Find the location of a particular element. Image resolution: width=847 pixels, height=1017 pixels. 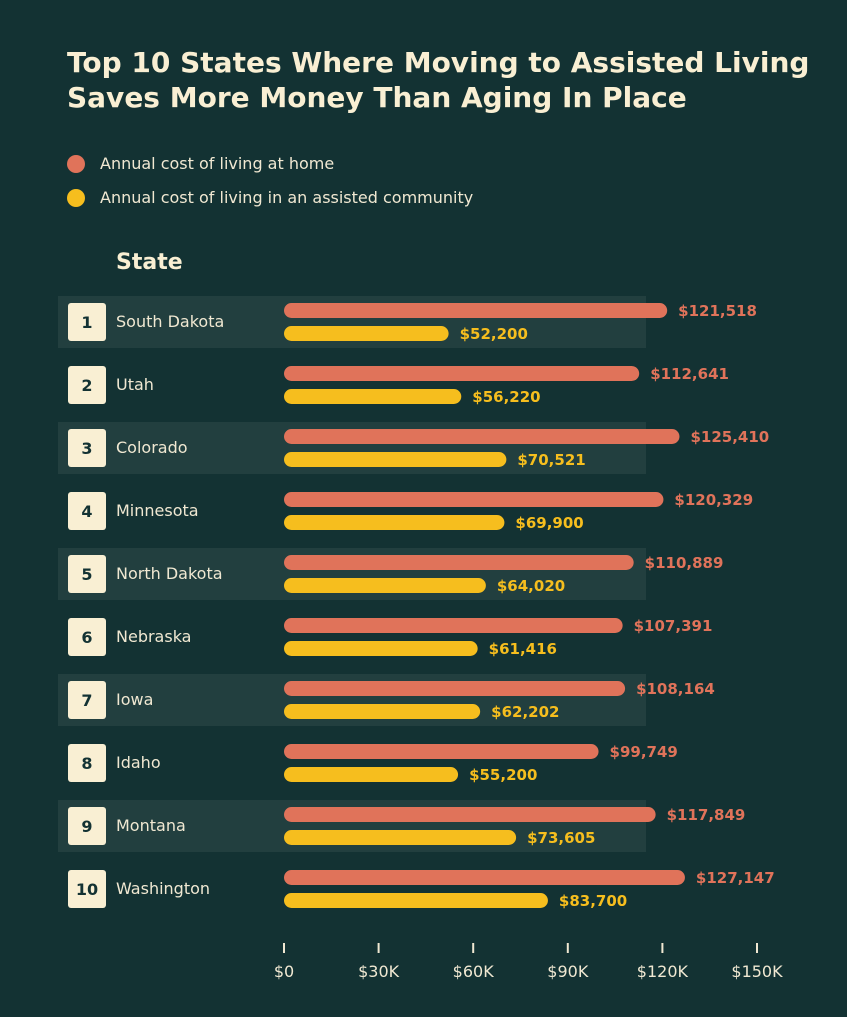

x-tick-label: $120K is located at coordinates (663, 971).